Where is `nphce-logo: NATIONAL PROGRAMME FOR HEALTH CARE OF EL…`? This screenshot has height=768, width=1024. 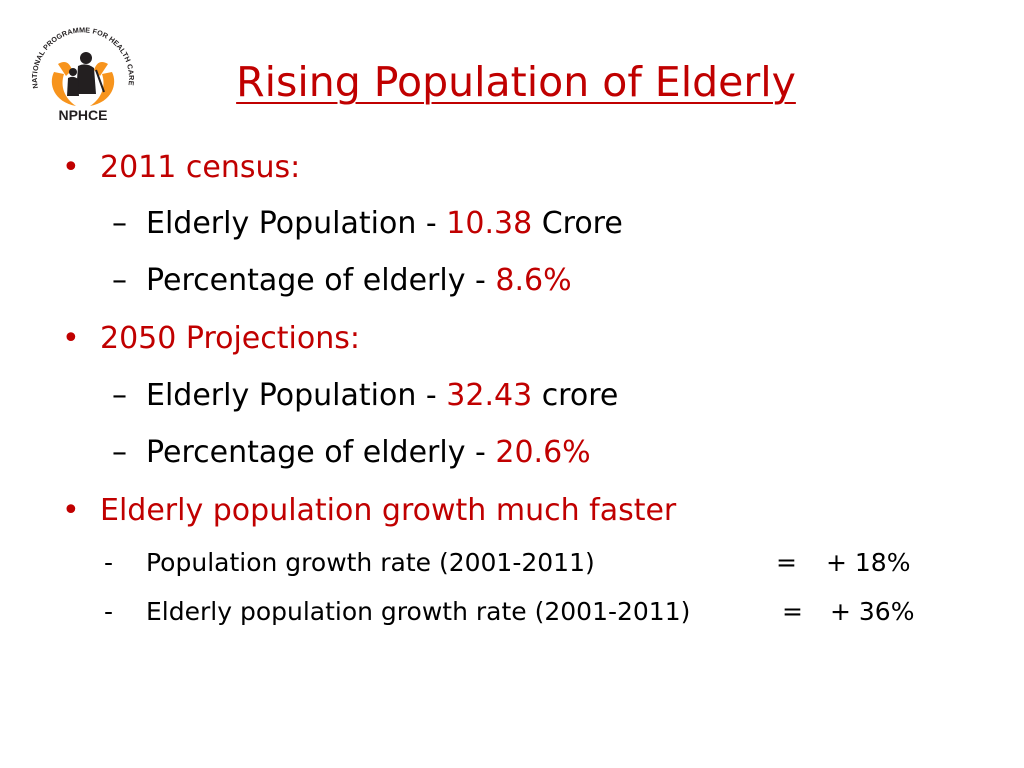
nphce-logo: NATIONAL PROGRAMME FOR HEALTH CARE OF EL… is located at coordinates (80, 68).